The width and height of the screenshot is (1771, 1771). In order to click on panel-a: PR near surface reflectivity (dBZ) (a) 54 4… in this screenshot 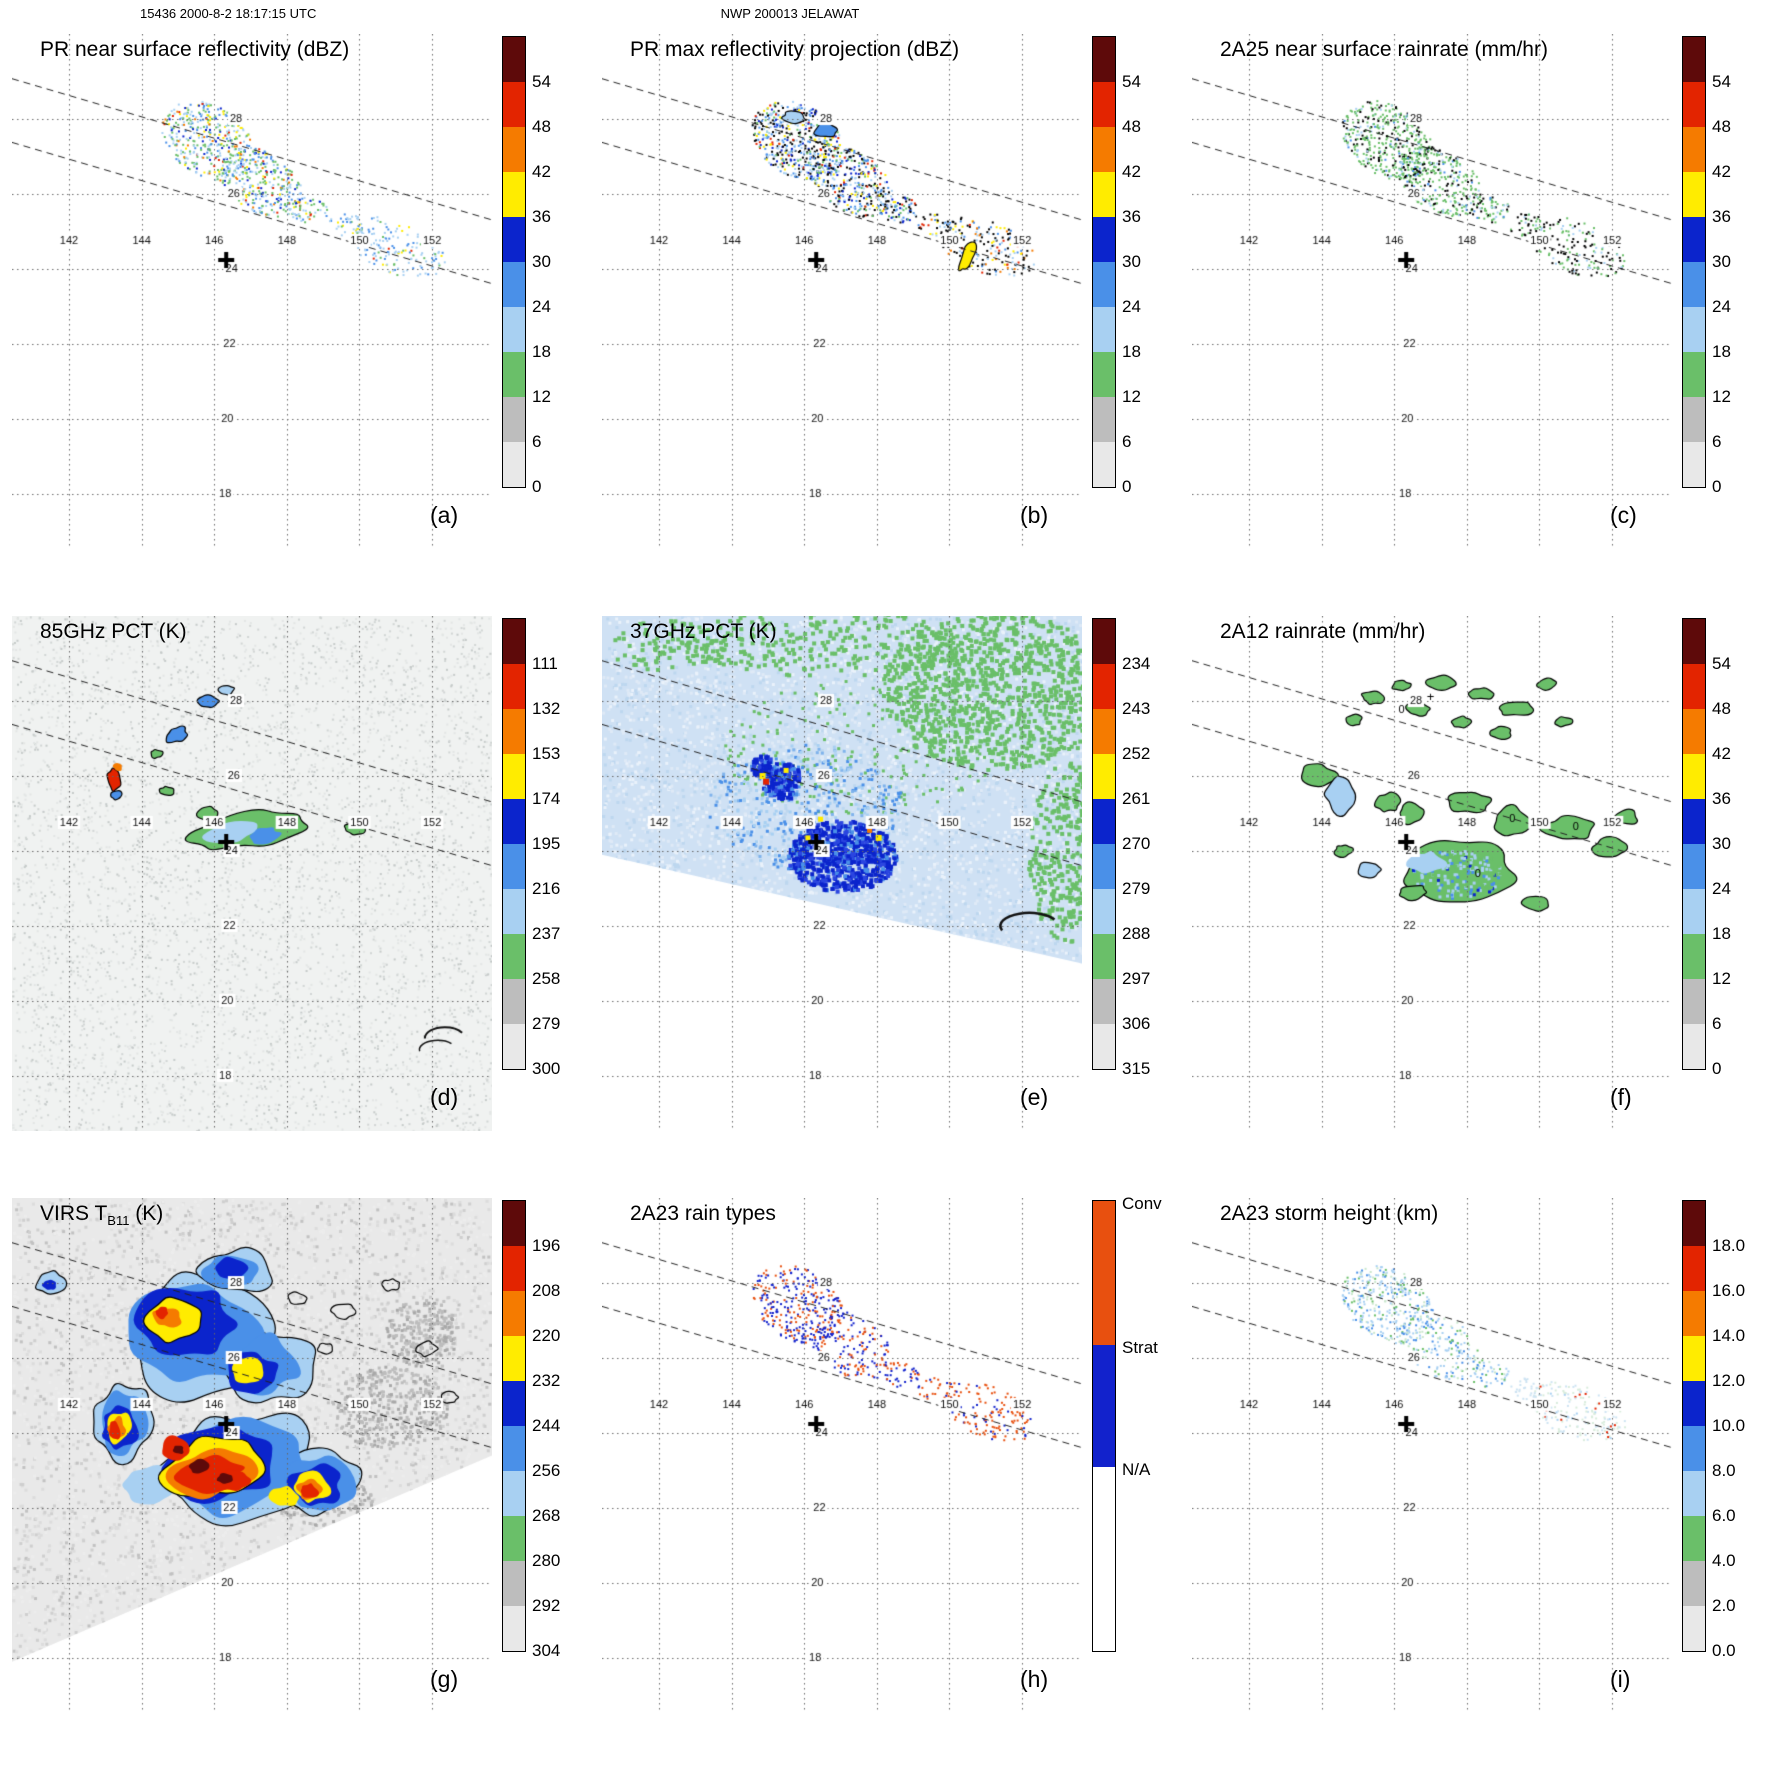, I will do `click(297, 315)`.